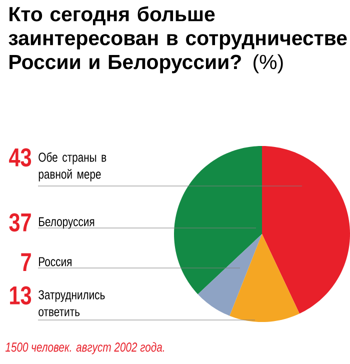 Image resolution: width=350 pixels, height=364 pixels. What do you see at coordinates (21, 295) in the screenshot?
I see `data-label: 13` at bounding box center [21, 295].